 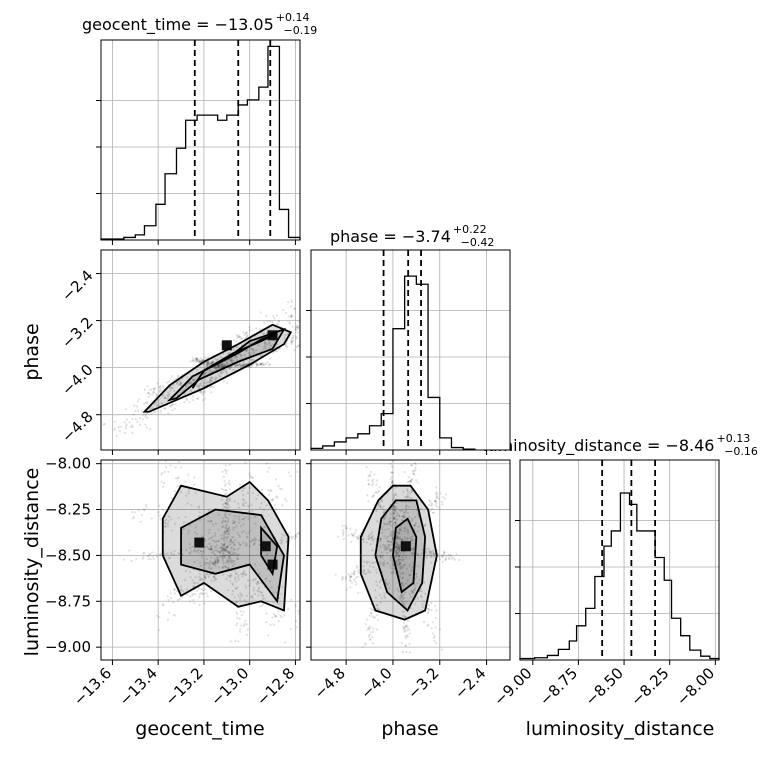 I want to click on x-tick-label: −4.8, so click(x=329, y=683).